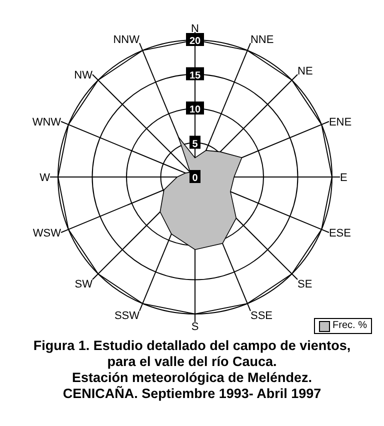 The width and height of the screenshot is (384, 426). What do you see at coordinates (127, 316) in the screenshot?
I see `spoke-label: SSW` at bounding box center [127, 316].